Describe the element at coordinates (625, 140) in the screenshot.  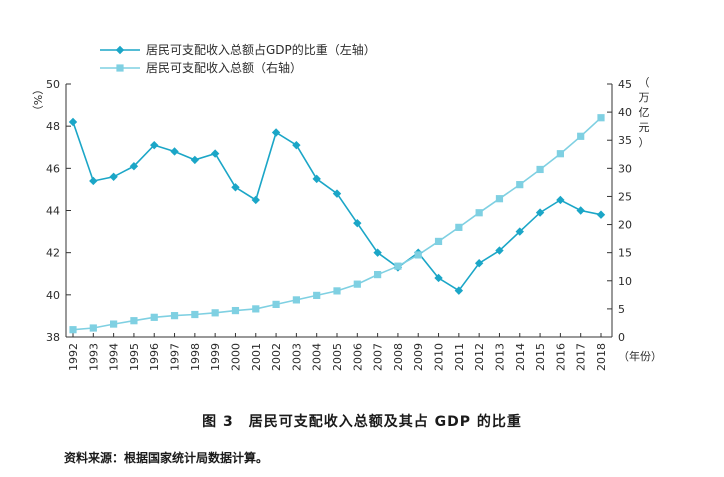
I see `right-tick-label: 35` at that location.